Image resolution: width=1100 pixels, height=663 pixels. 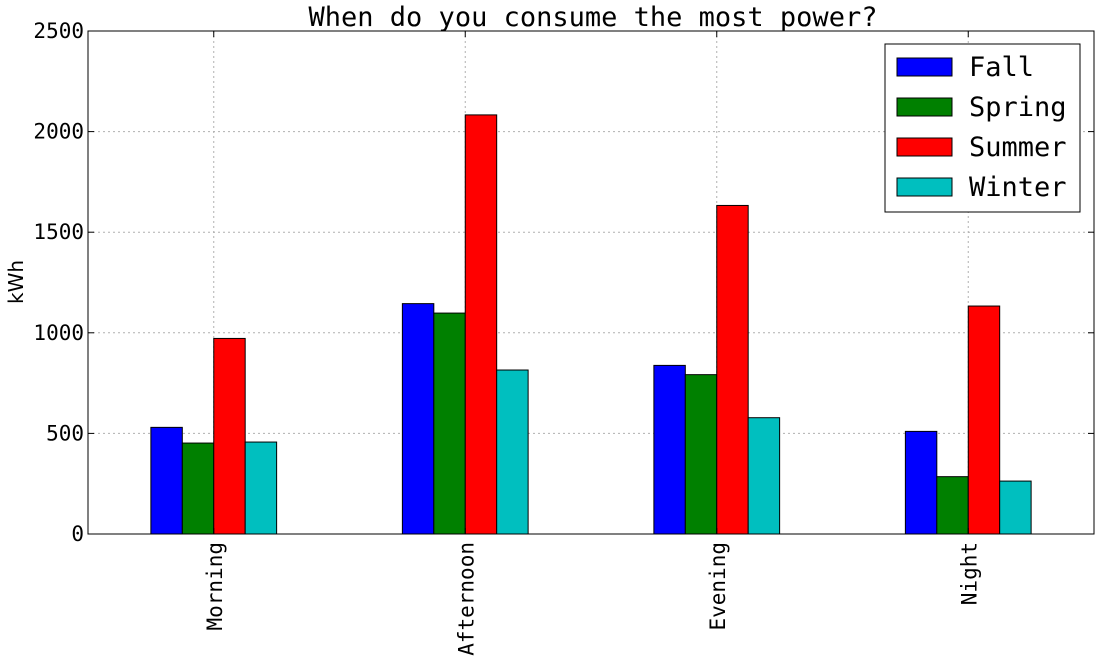 What do you see at coordinates (924, 67) in the screenshot?
I see `legend-swatch-fall` at bounding box center [924, 67].